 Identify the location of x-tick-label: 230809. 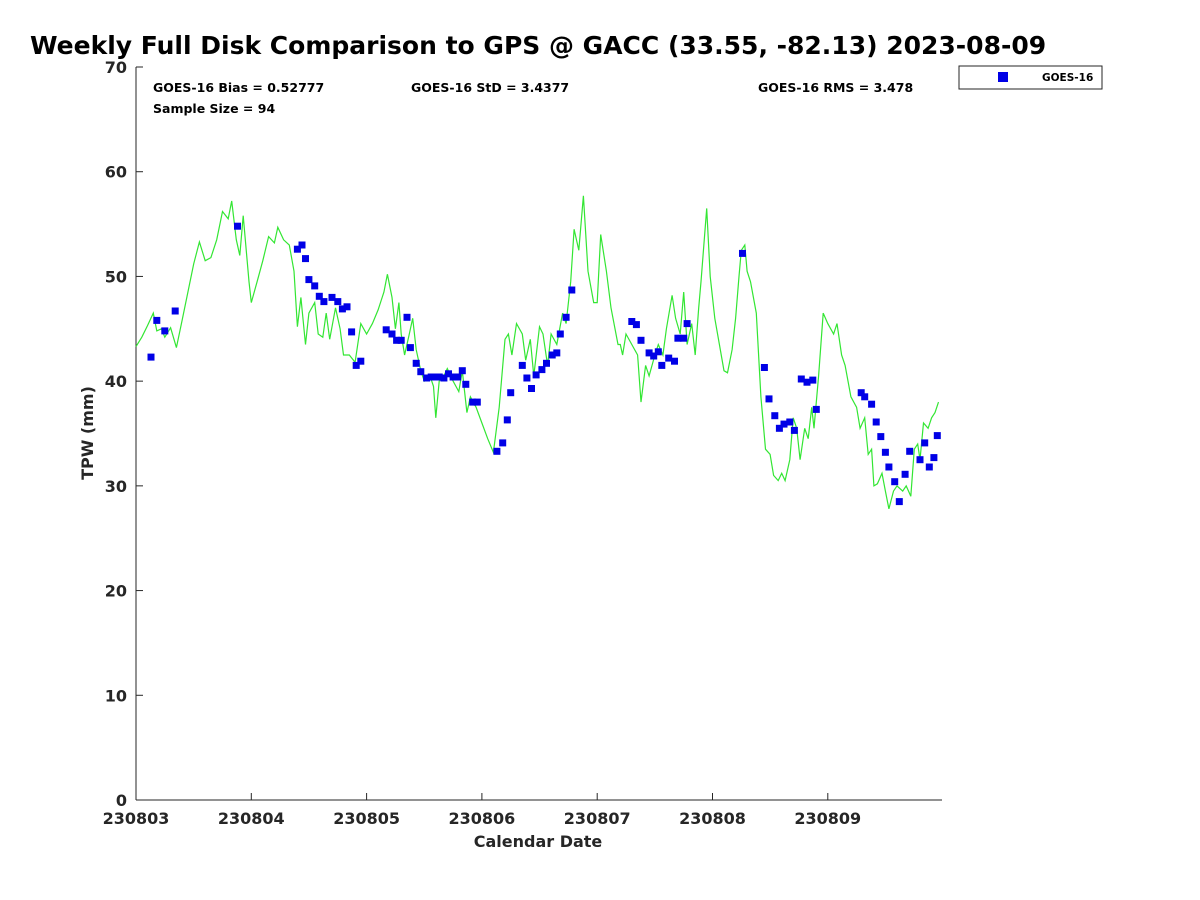
(827, 818).